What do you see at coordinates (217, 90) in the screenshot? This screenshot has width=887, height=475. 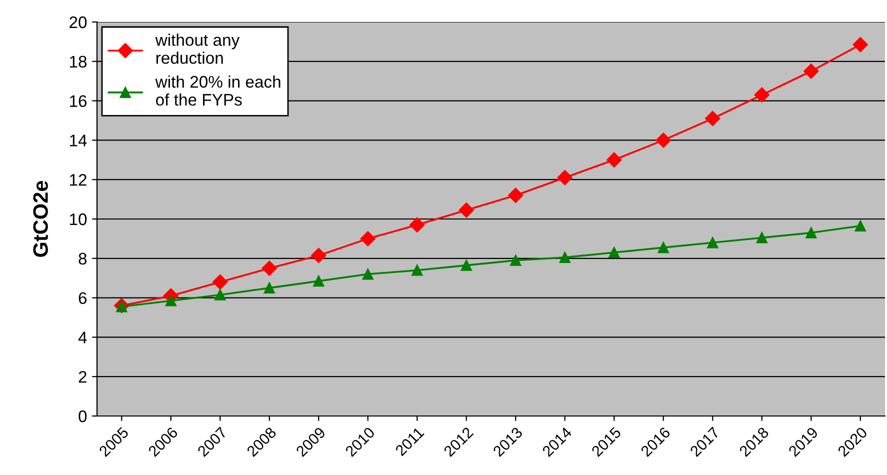 I see `legend-label: with 20% in each of the FYPs` at bounding box center [217, 90].